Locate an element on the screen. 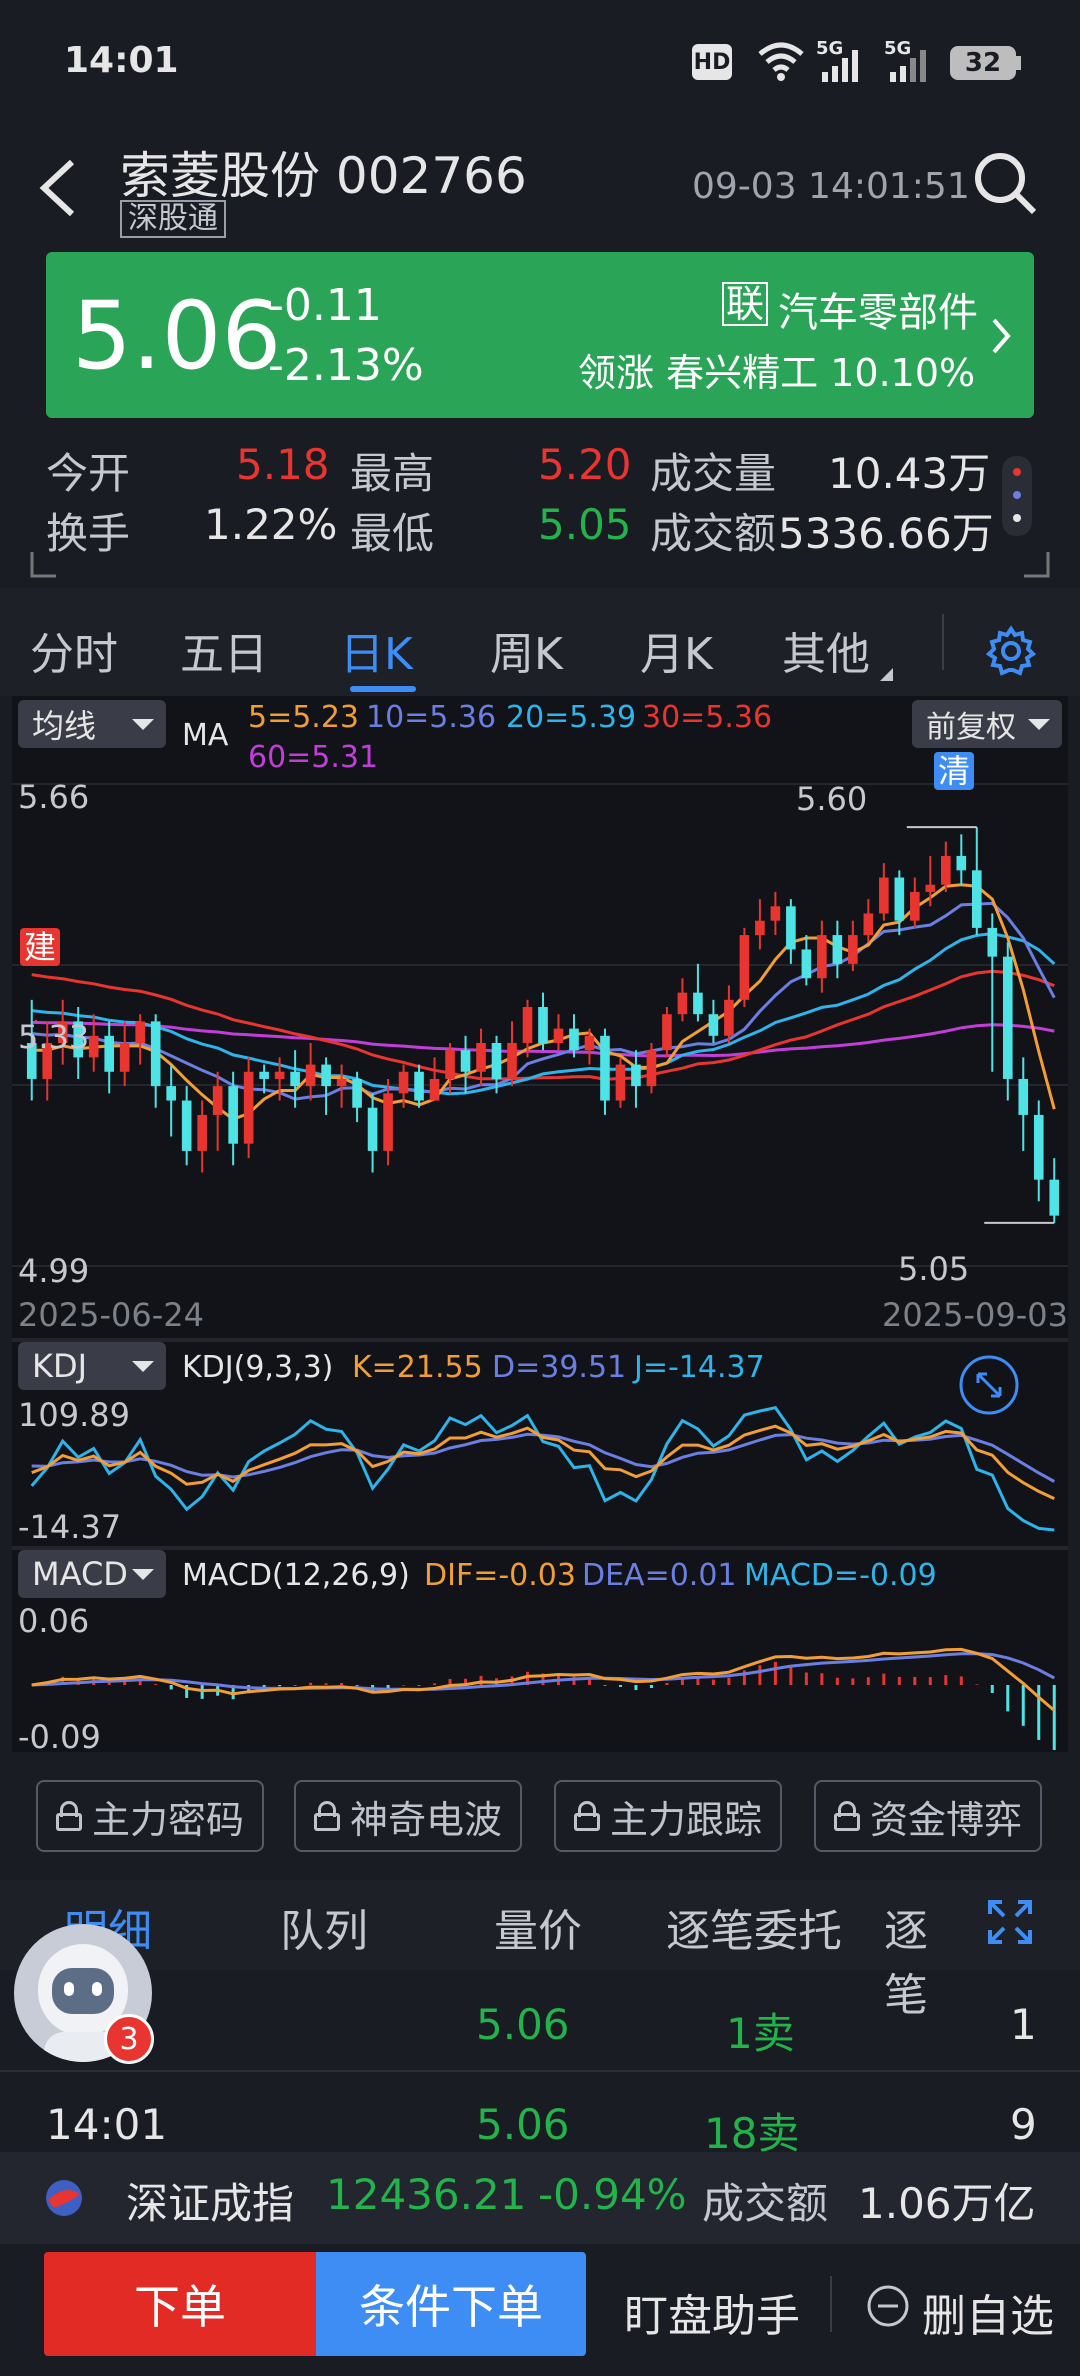  lock-icon is located at coordinates (846, 1816).